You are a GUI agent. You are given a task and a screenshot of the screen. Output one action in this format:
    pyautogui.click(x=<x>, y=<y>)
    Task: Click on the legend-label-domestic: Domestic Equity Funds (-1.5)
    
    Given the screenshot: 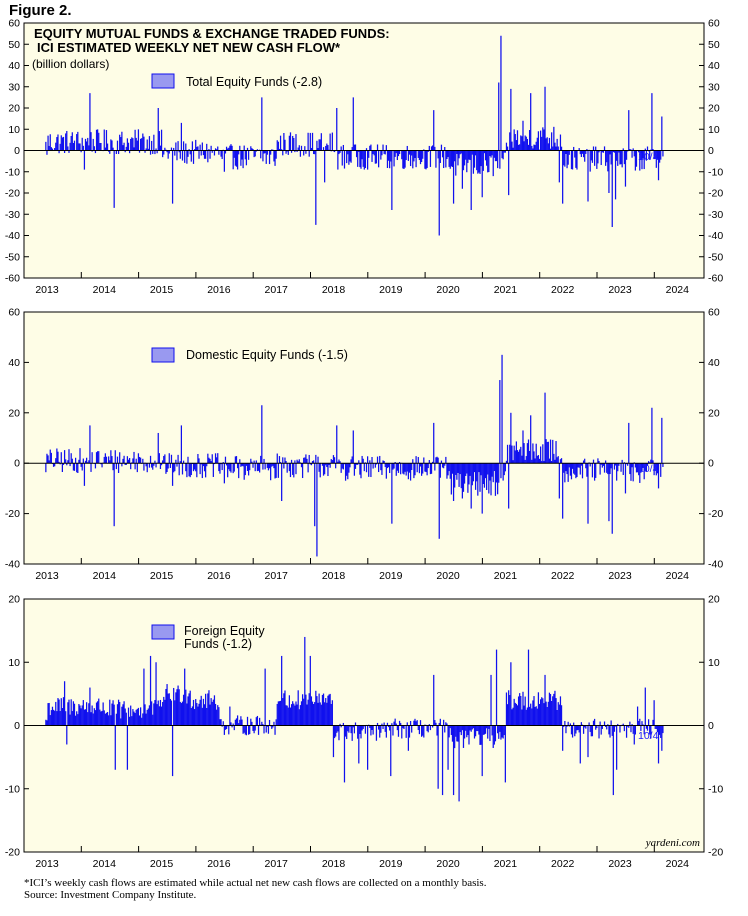 What is the action you would take?
    pyautogui.click(x=267, y=355)
    